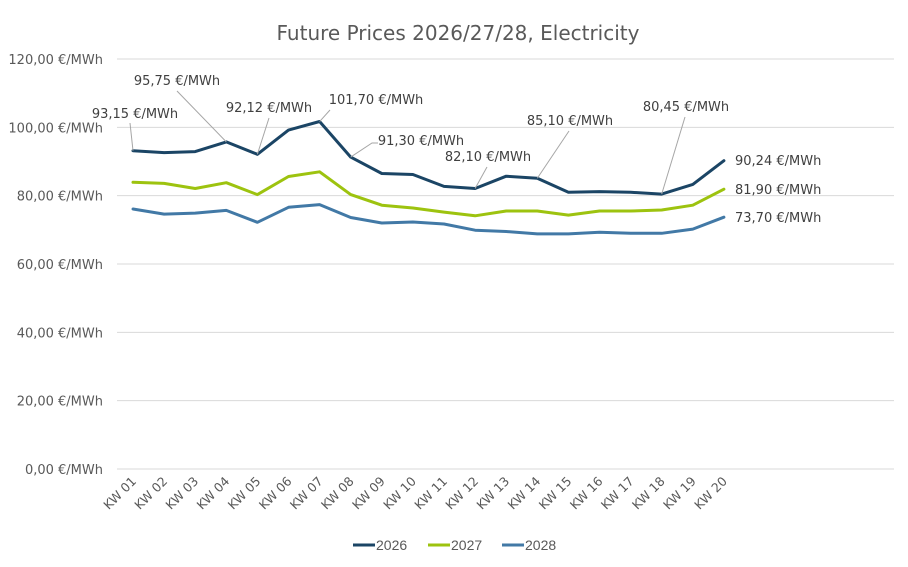 Image resolution: width=908 pixels, height=567 pixels. Describe the element at coordinates (119, 493) in the screenshot. I see `x-tick-label: KW 01` at that location.